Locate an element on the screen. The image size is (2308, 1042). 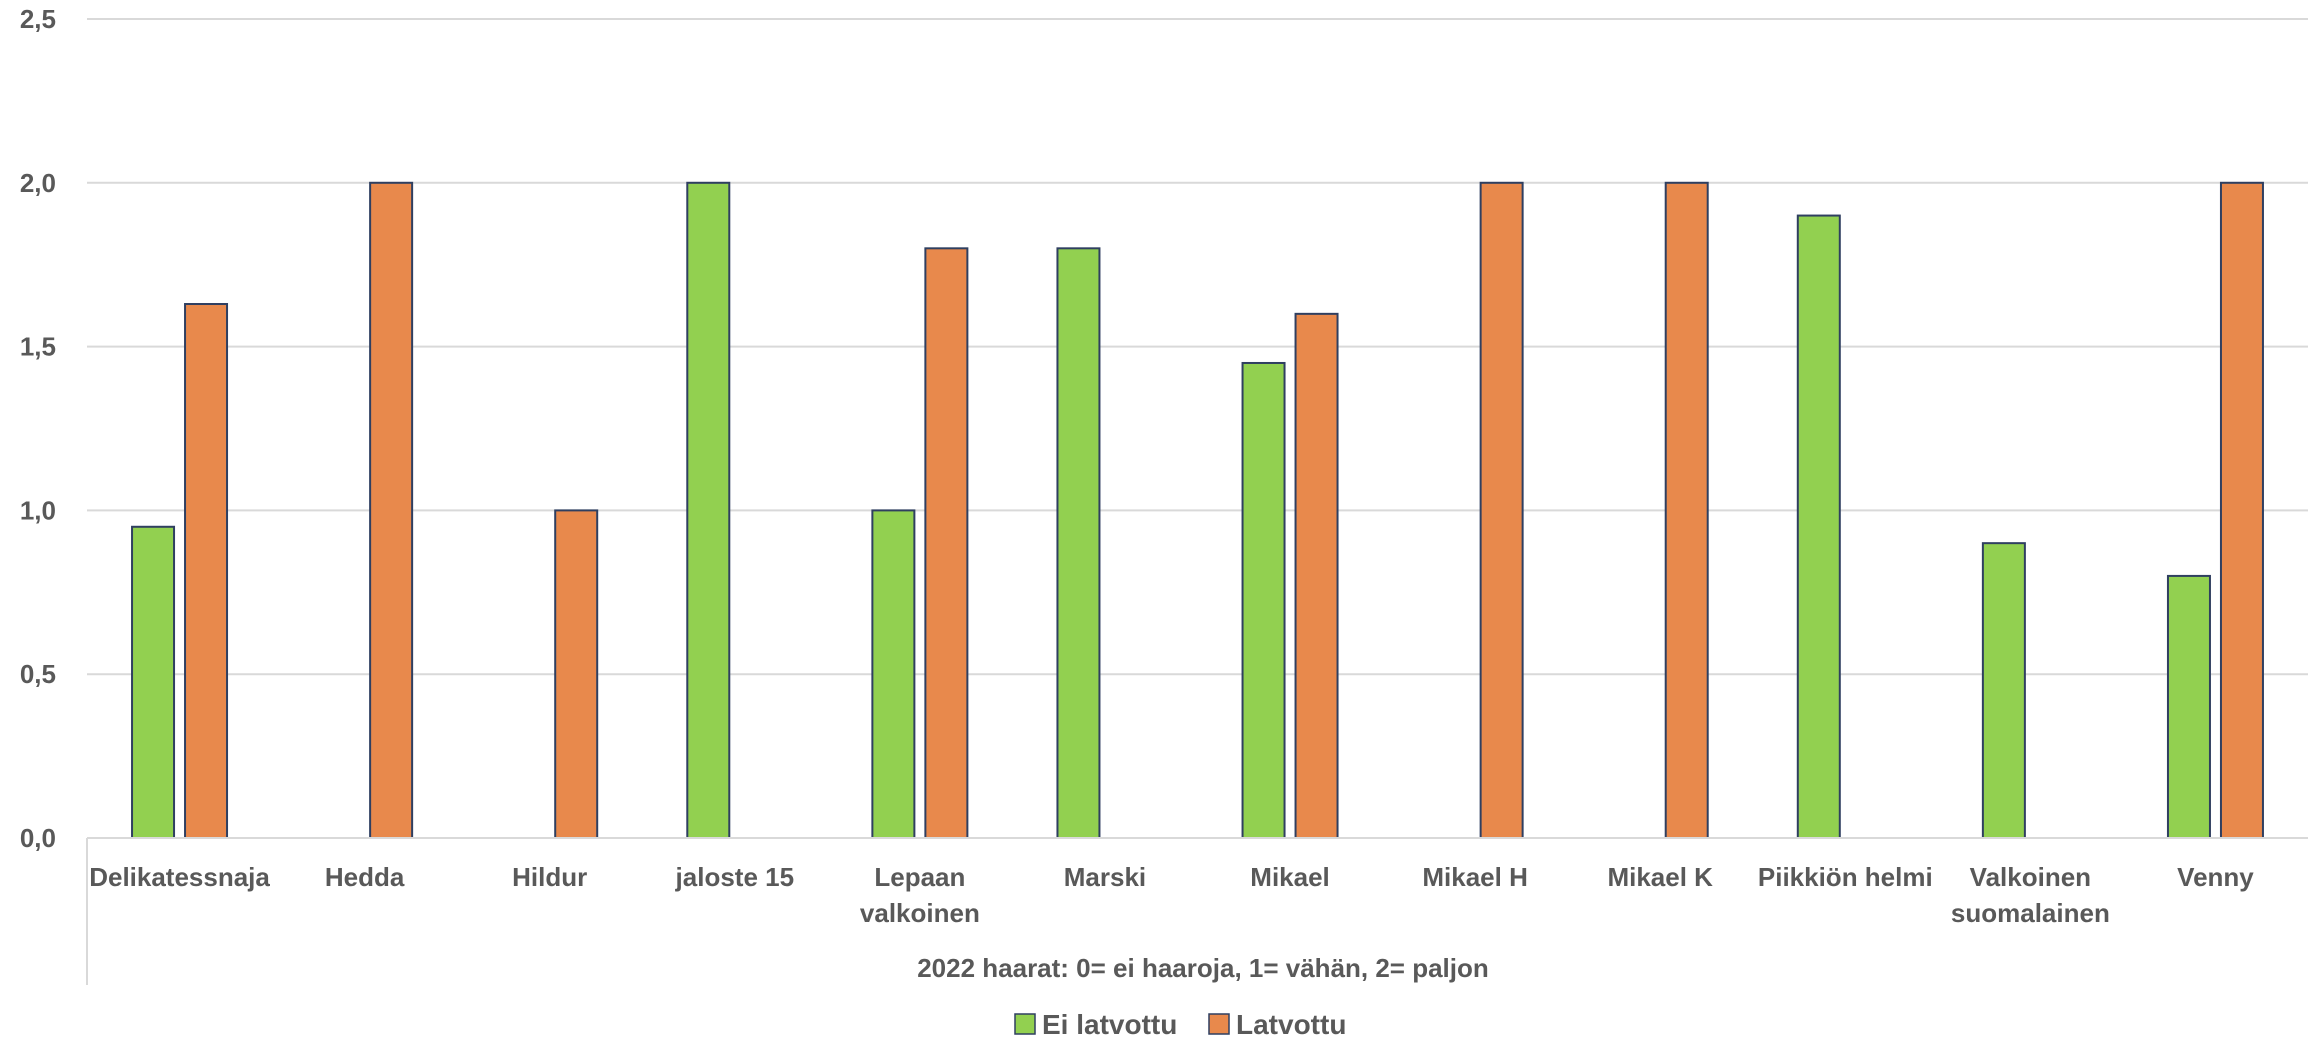
axes is located at coordinates (1197, 911).